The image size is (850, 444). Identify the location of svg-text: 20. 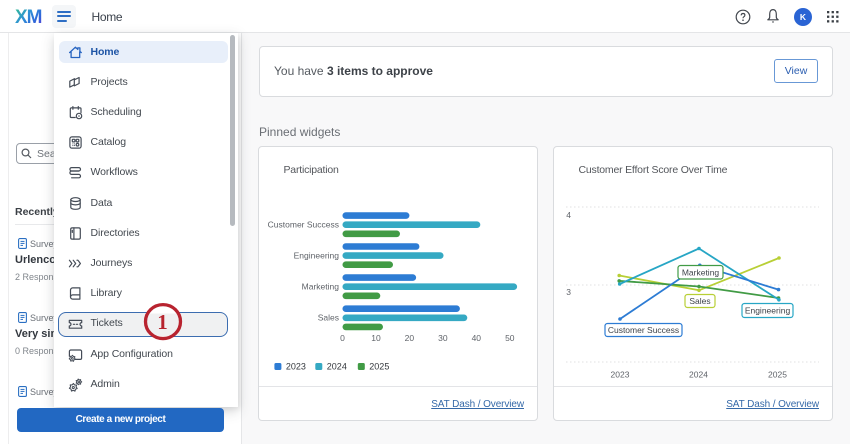
(410, 338).